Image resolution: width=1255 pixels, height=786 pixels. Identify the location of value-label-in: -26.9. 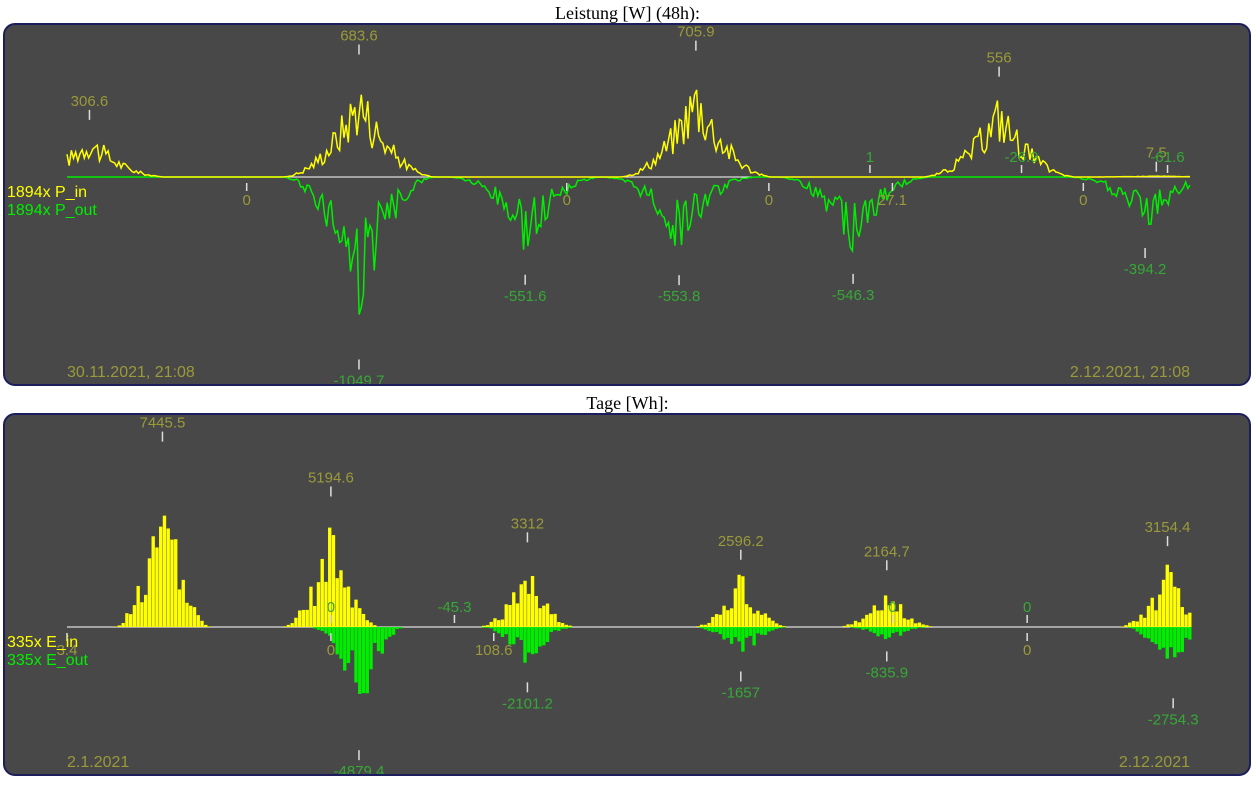
(1021, 157).